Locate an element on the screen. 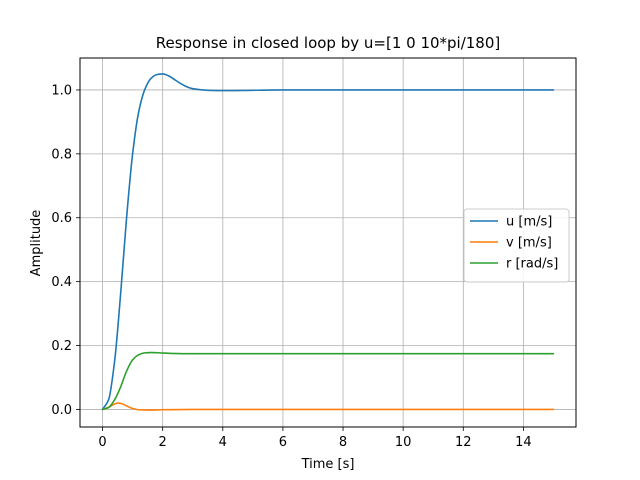  x-tick-label: 12 is located at coordinates (463, 442).